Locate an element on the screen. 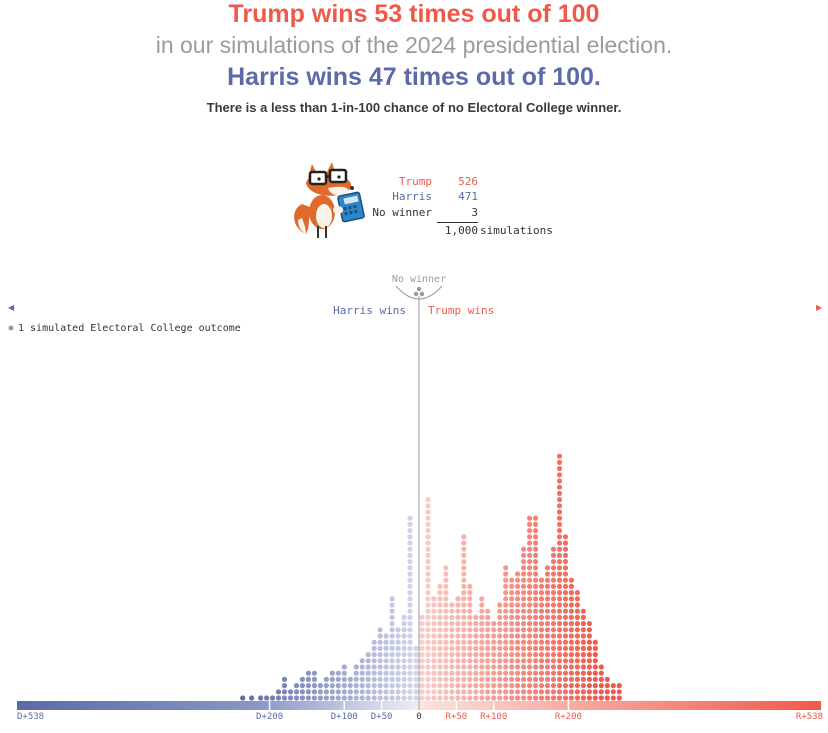  legend-label: 1 simulated Electoral College outcome is located at coordinates (129, 328).